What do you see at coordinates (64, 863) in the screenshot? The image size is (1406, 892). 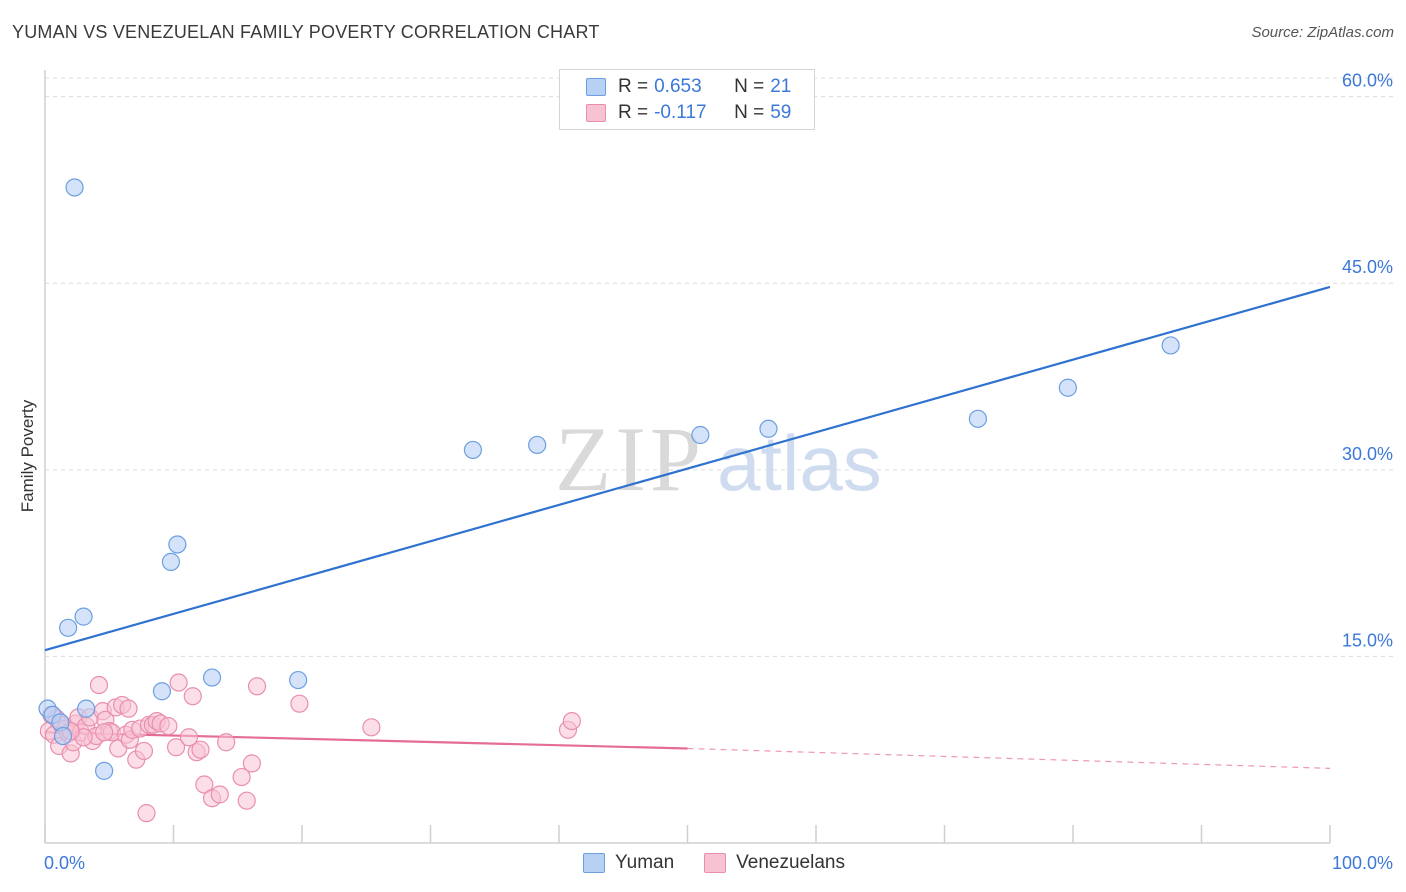 I see `x-tick-label: 0.0%` at bounding box center [64, 863].